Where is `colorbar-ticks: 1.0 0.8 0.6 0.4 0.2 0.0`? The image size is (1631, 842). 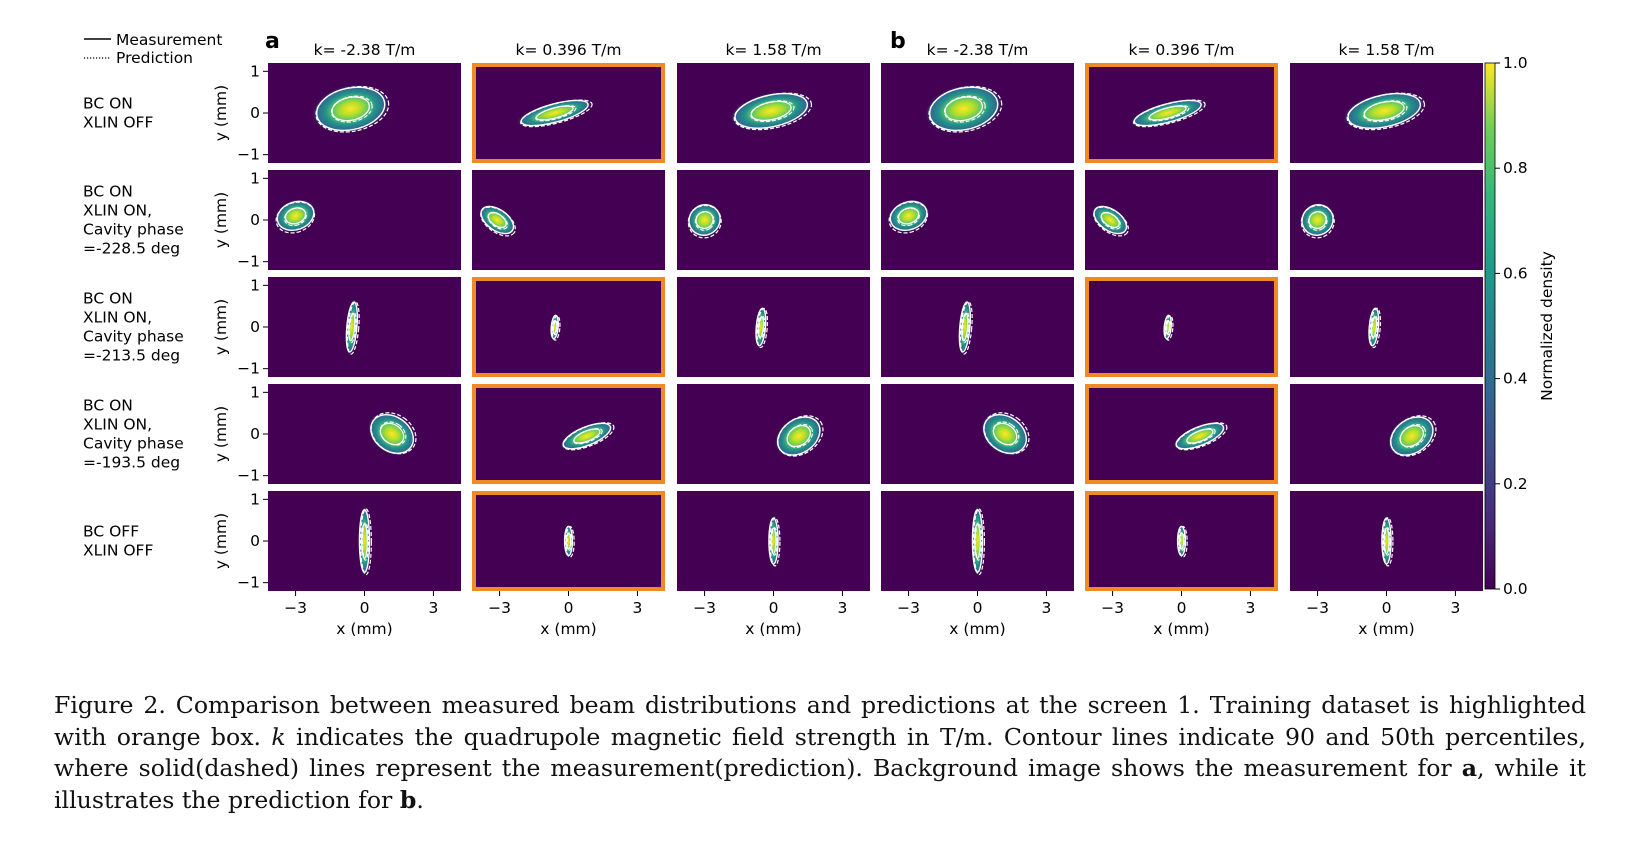 colorbar-ticks: 1.0 0.8 0.6 0.4 0.2 0.0 is located at coordinates (1511, 326).